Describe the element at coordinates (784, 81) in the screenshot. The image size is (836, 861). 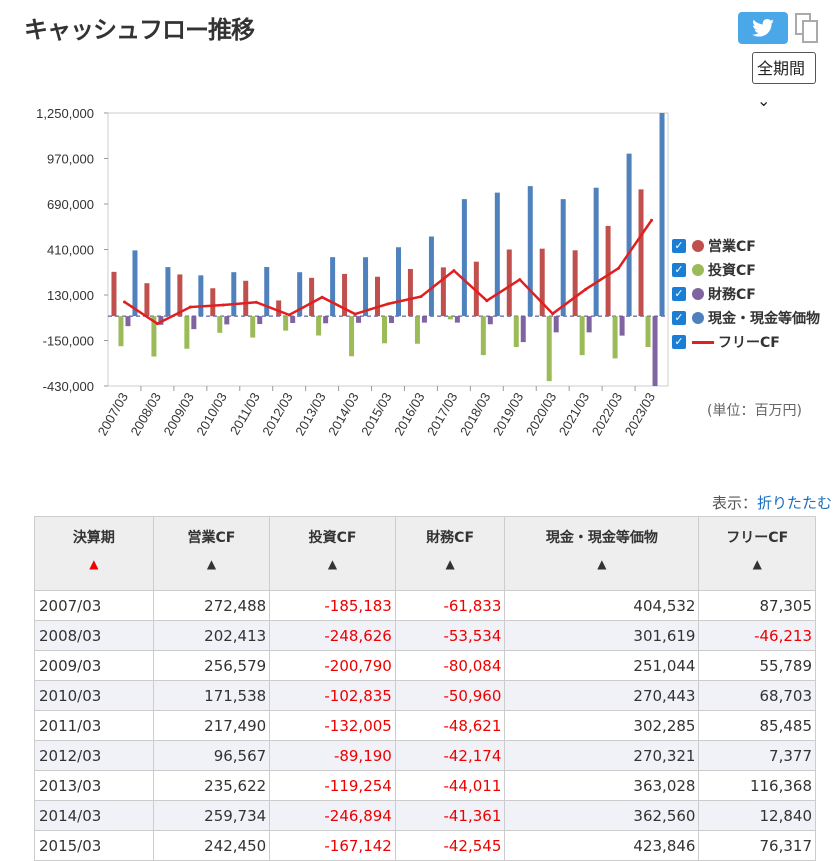
I see `period-select: 全期間 ⌄` at that location.